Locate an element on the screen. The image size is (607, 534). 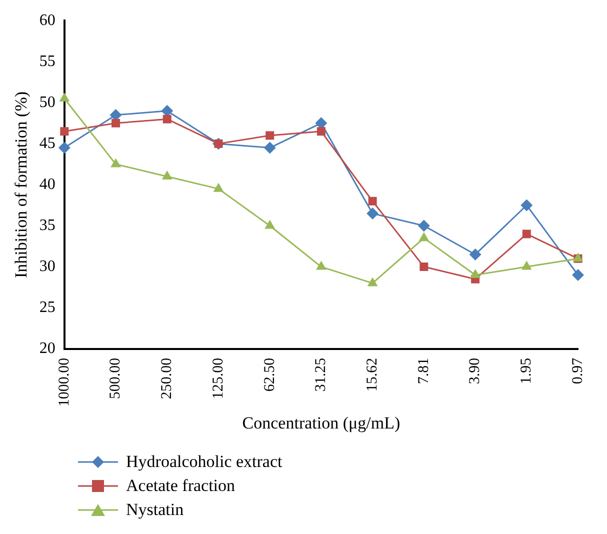
x-tick-label: 500.00 is located at coordinates (116, 379).